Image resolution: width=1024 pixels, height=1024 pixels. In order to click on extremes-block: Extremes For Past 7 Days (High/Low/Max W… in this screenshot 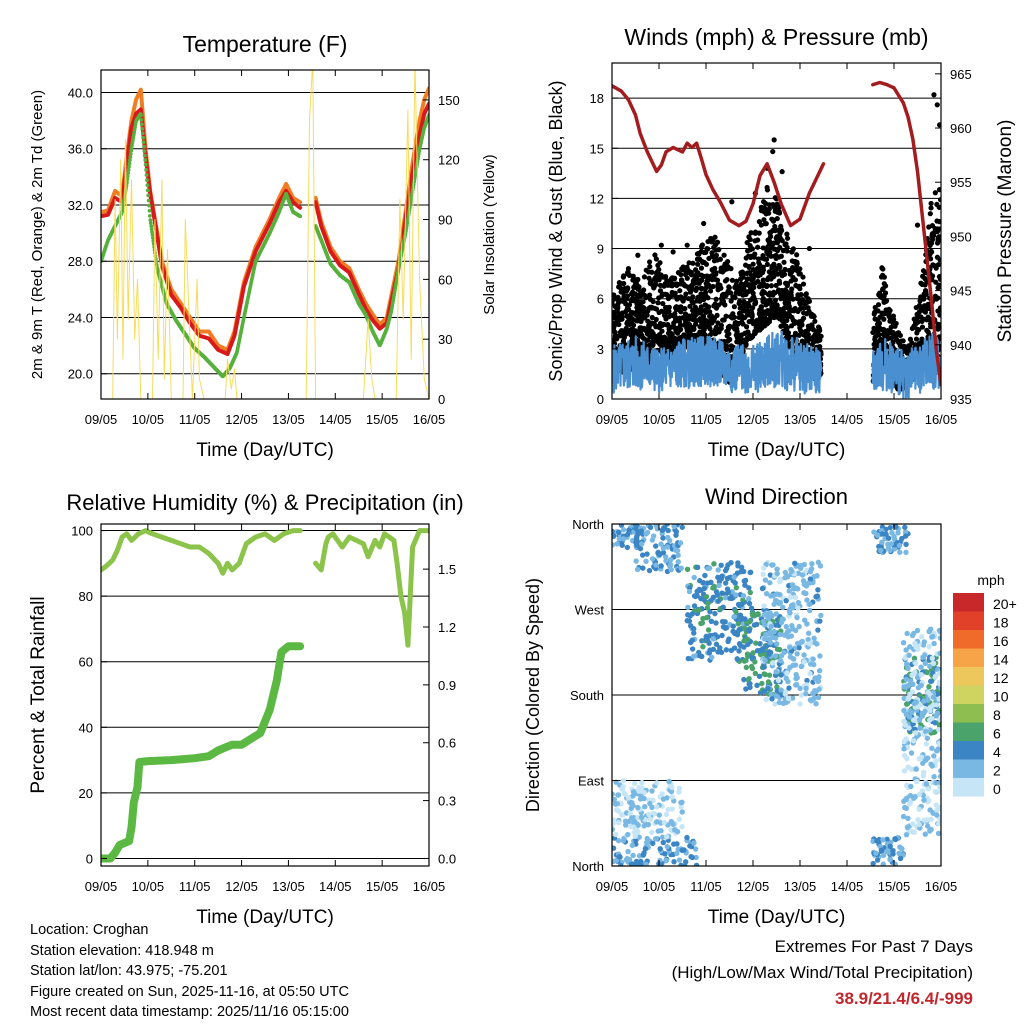, I will do `click(822, 973)`.